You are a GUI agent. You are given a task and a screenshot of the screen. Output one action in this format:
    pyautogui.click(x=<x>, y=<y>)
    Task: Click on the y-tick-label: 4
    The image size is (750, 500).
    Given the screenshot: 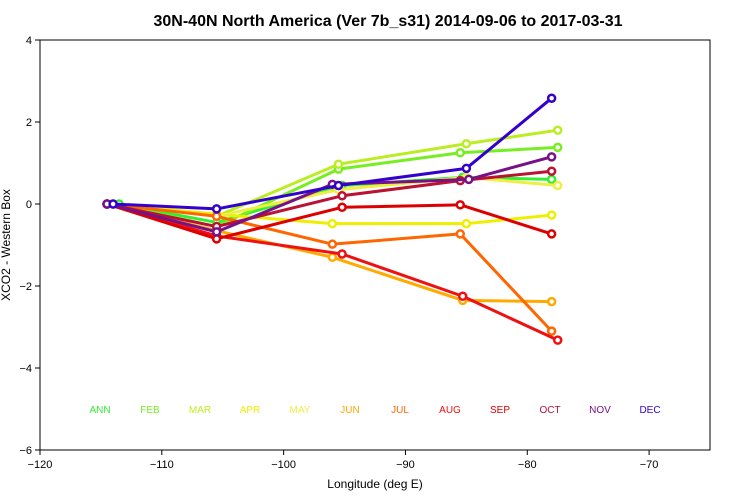 What is the action you would take?
    pyautogui.click(x=29, y=41)
    